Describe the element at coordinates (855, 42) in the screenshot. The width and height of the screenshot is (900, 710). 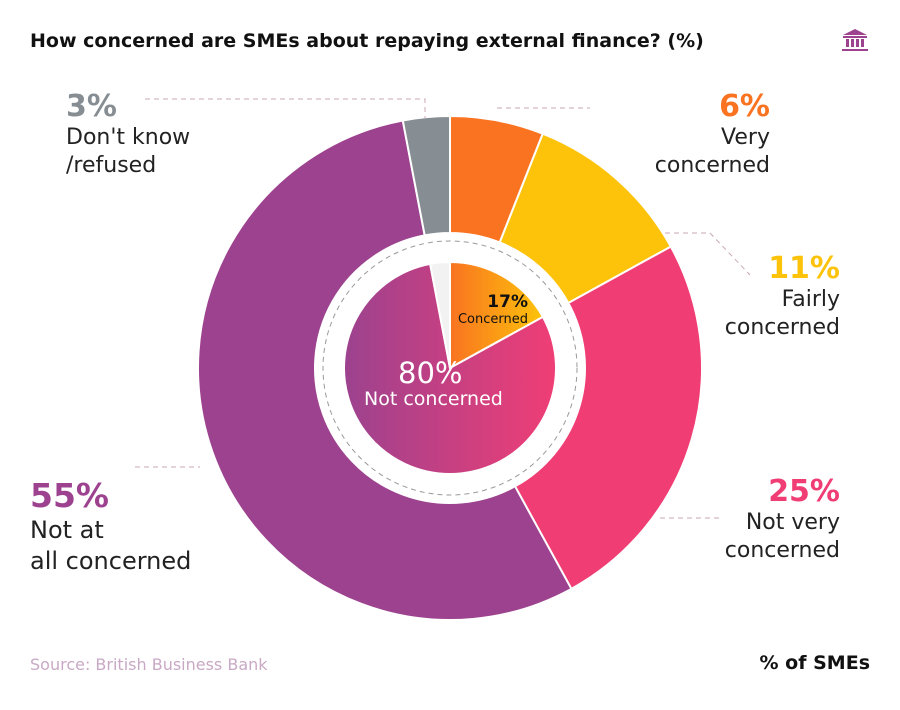
I see `bank-building-icon` at that location.